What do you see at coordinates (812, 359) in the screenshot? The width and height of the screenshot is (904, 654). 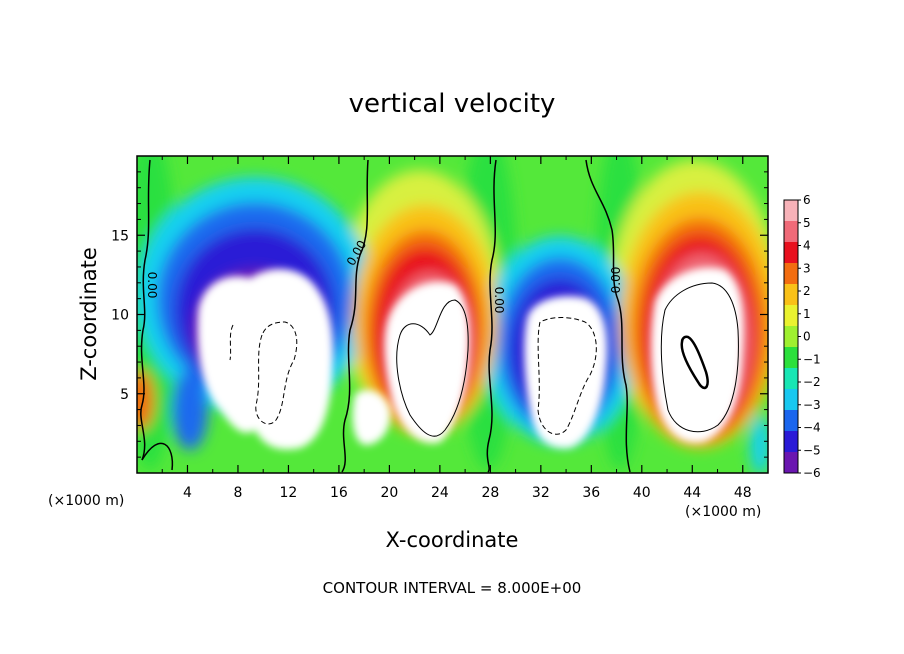 I see `colorbar-label: −1` at bounding box center [812, 359].